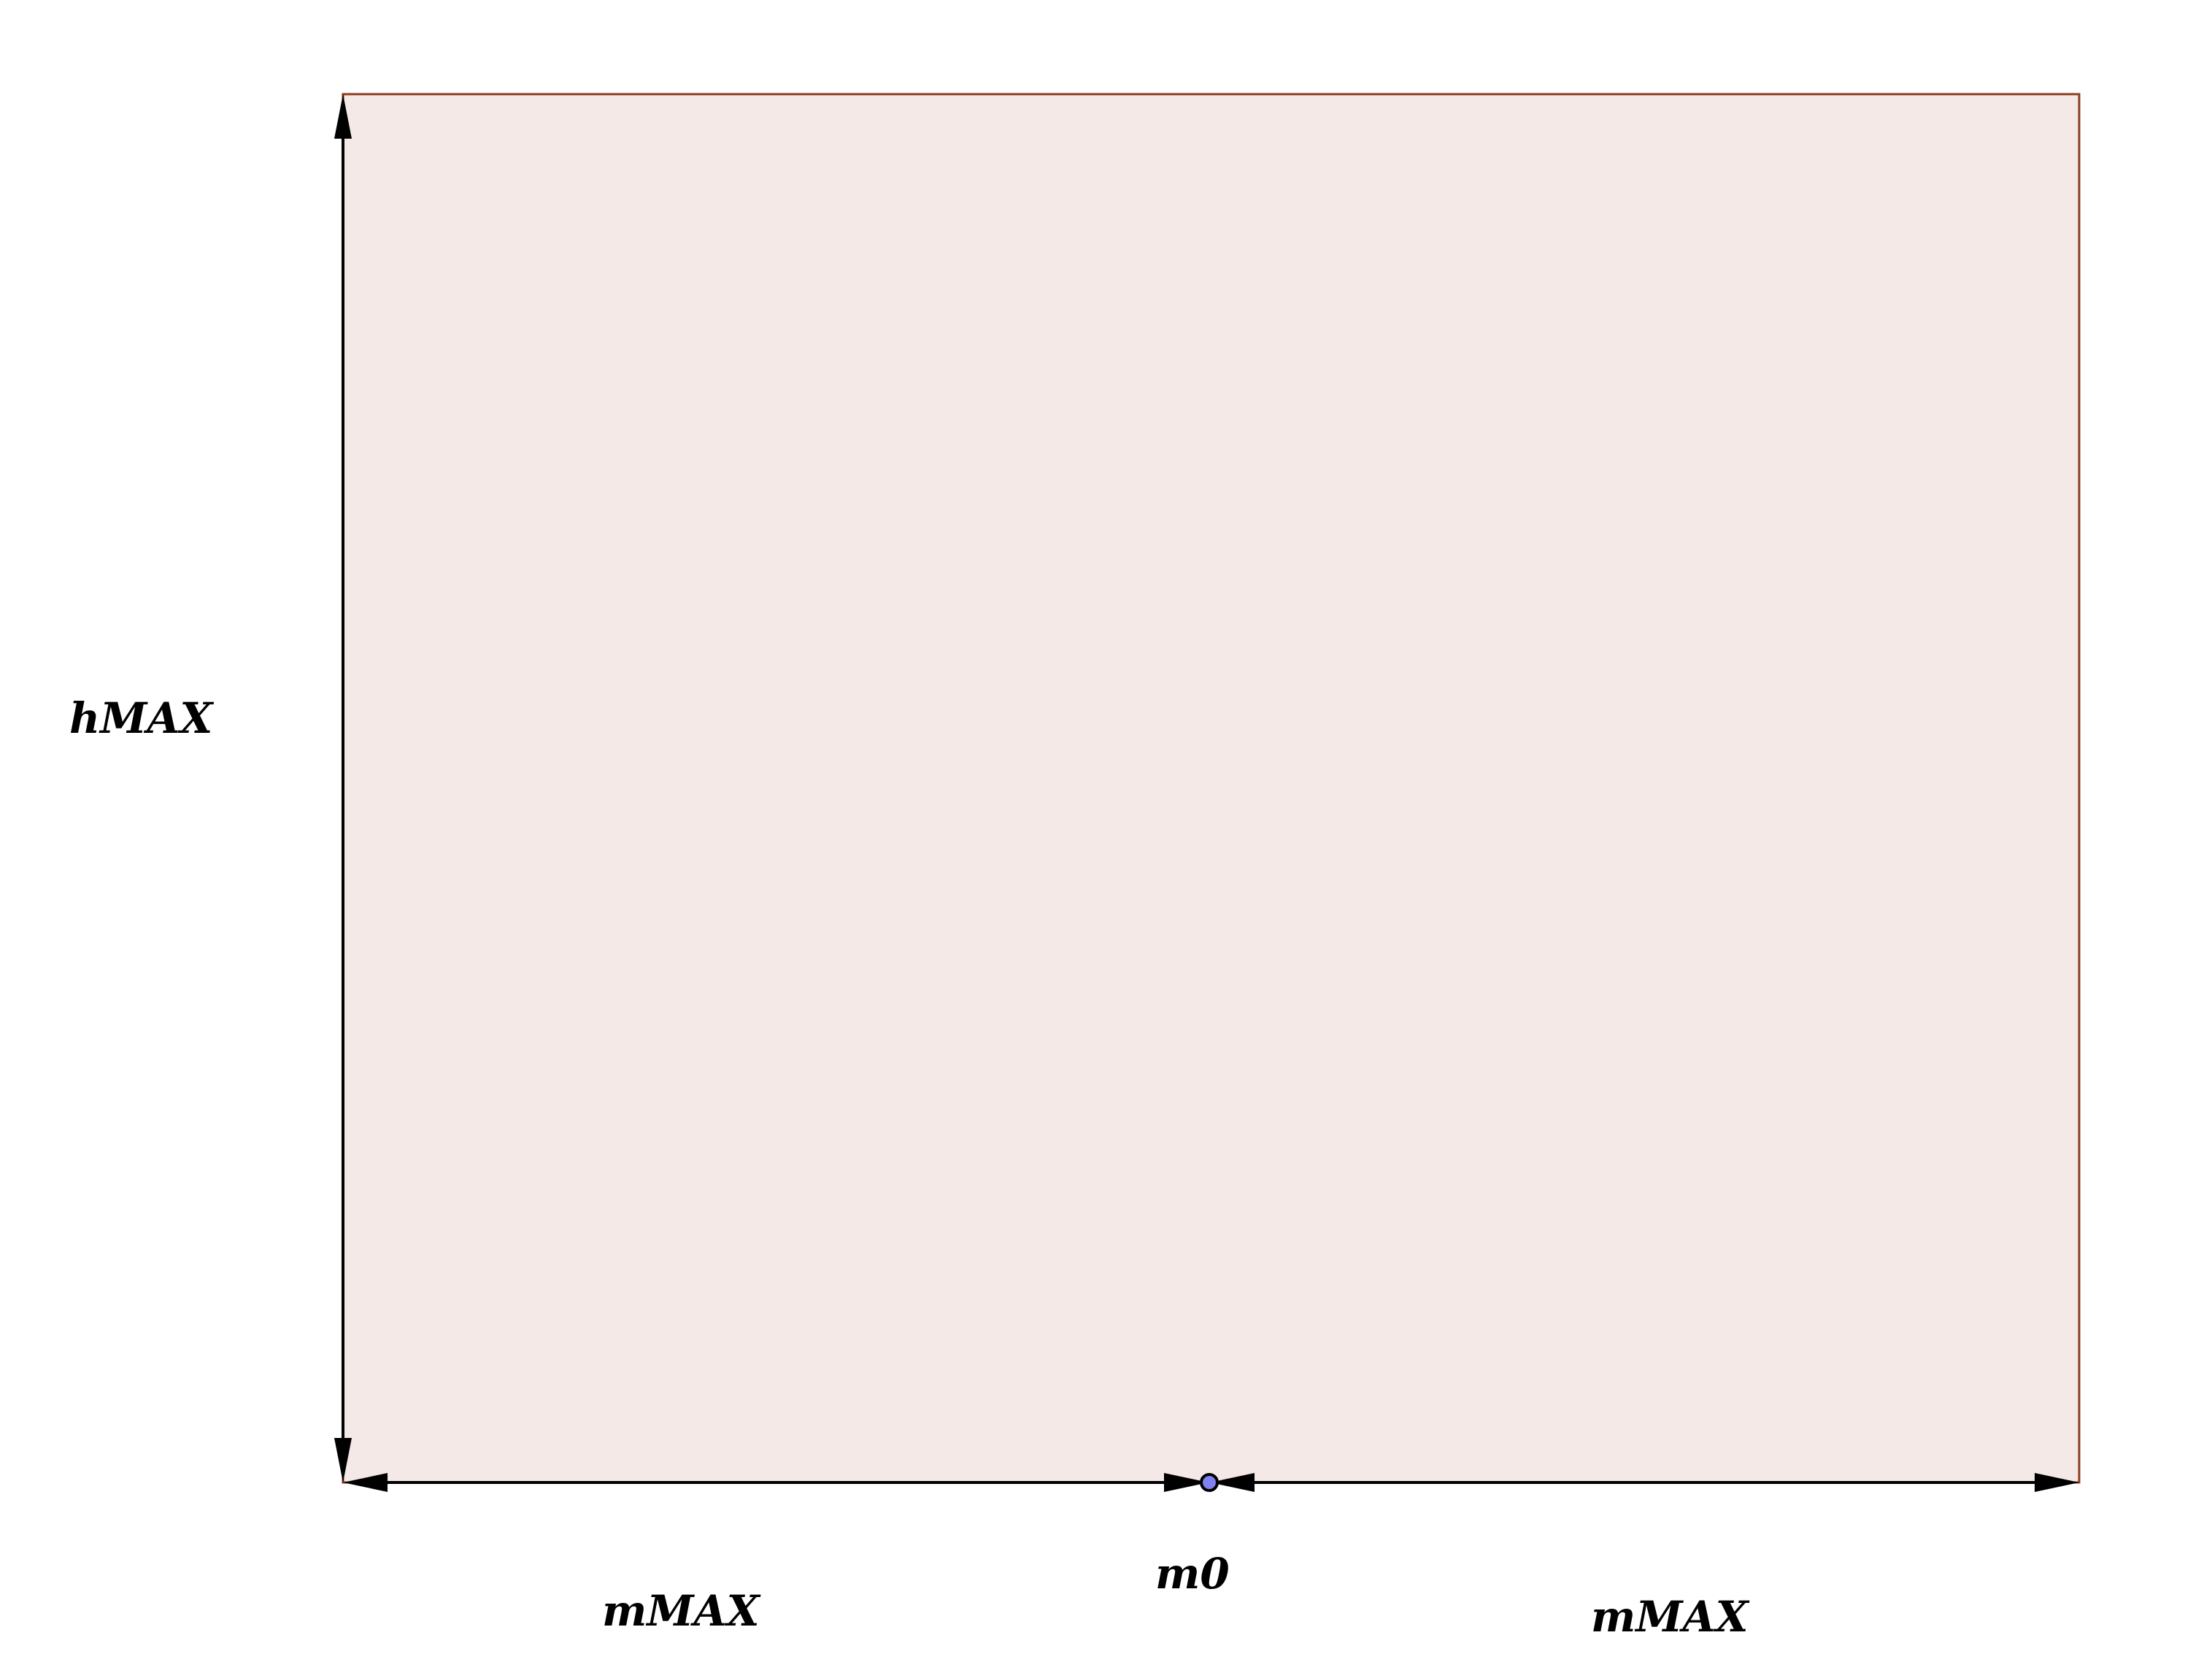 The height and width of the screenshot is (1654, 2212). Describe the element at coordinates (365, 1482) in the screenshot. I see `left-arrowhead-outer` at that location.